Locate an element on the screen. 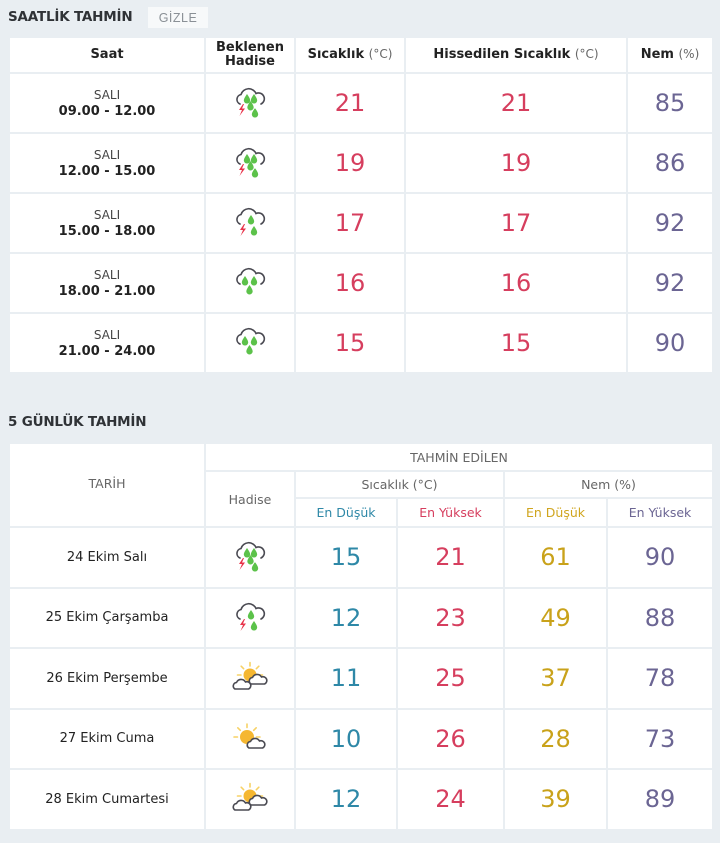 The image size is (720, 843). date-cell: 28 Ekim Cumartesi is located at coordinates (107, 799).